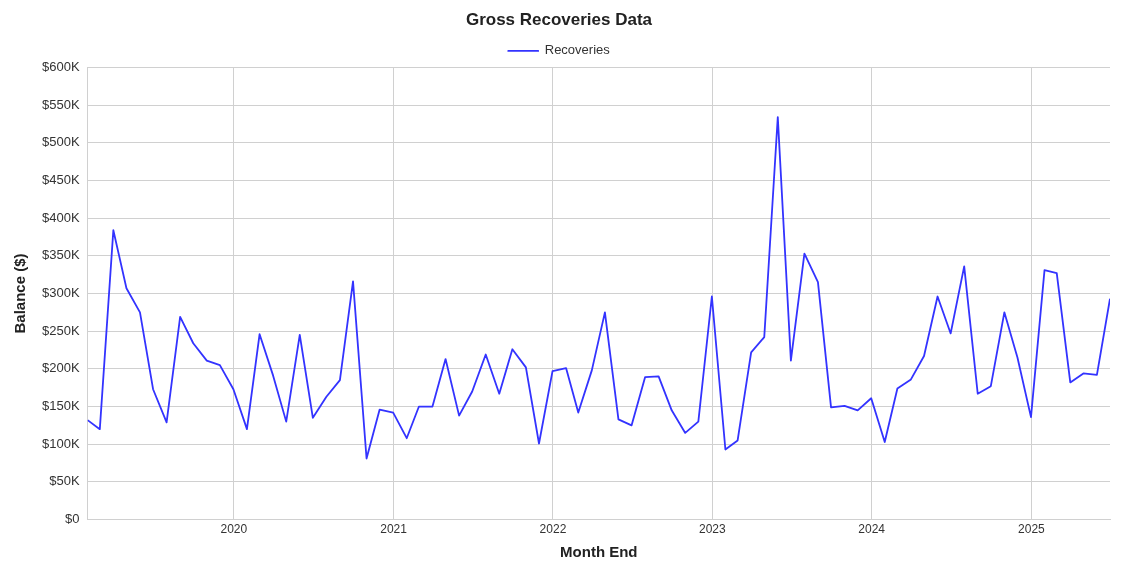 The height and width of the screenshot is (574, 1122). What do you see at coordinates (61, 443) in the screenshot?
I see `y-tick-label: $100K` at bounding box center [61, 443].